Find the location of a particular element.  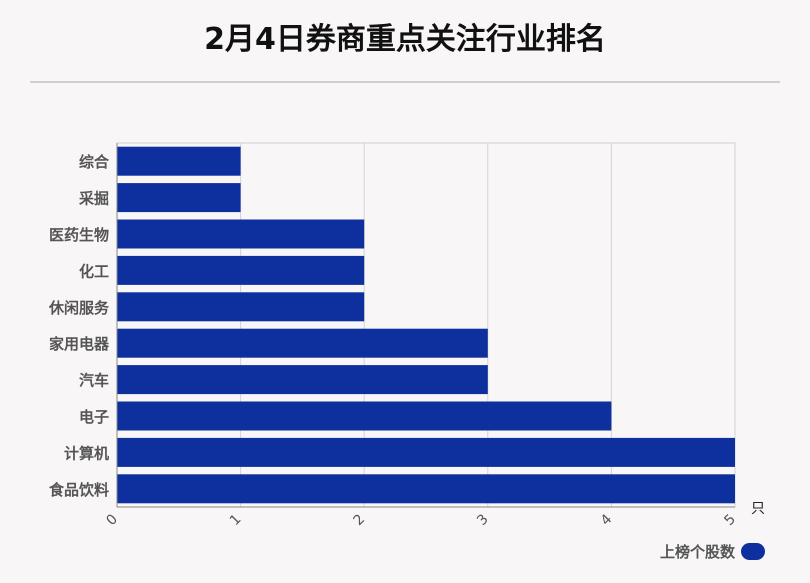

legend-swatch is located at coordinates (753, 551).